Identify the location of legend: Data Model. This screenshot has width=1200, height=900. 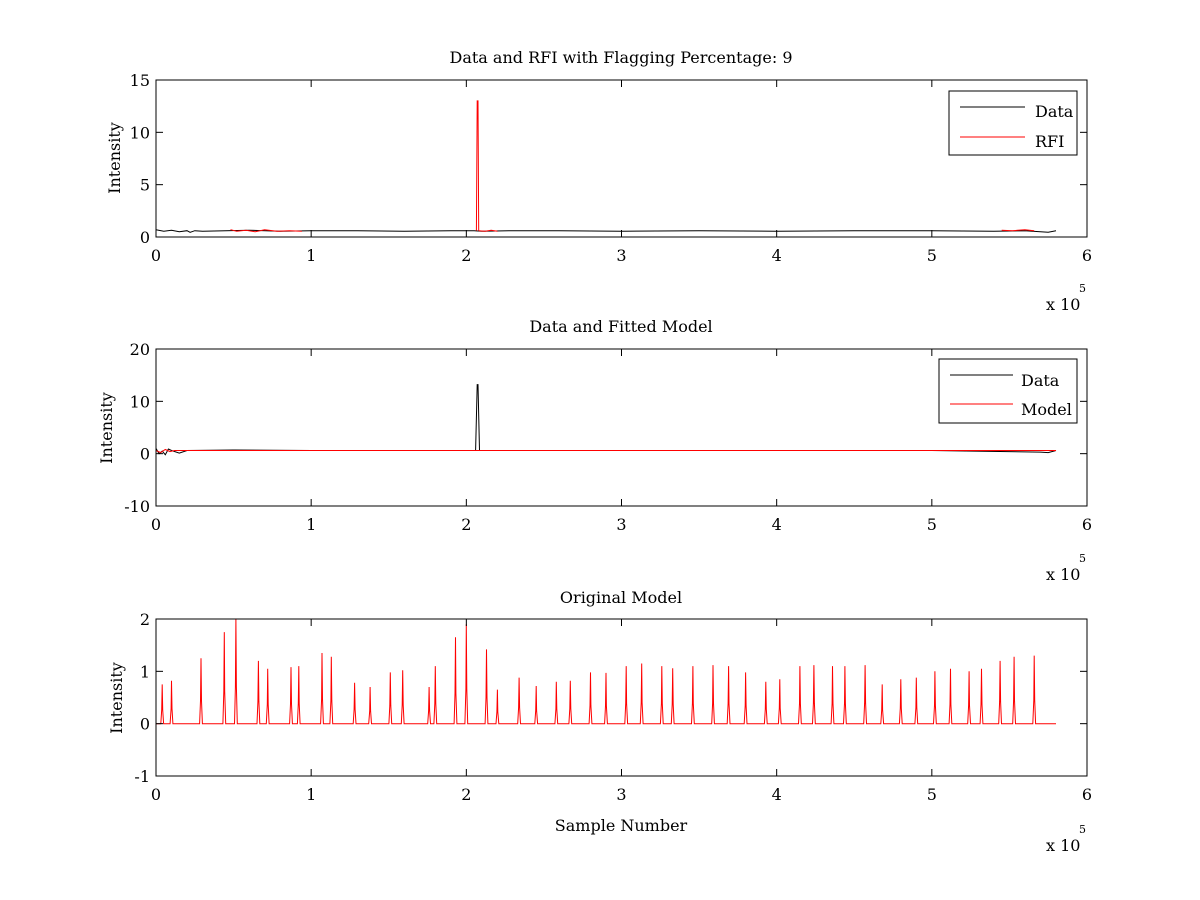
(1008, 391).